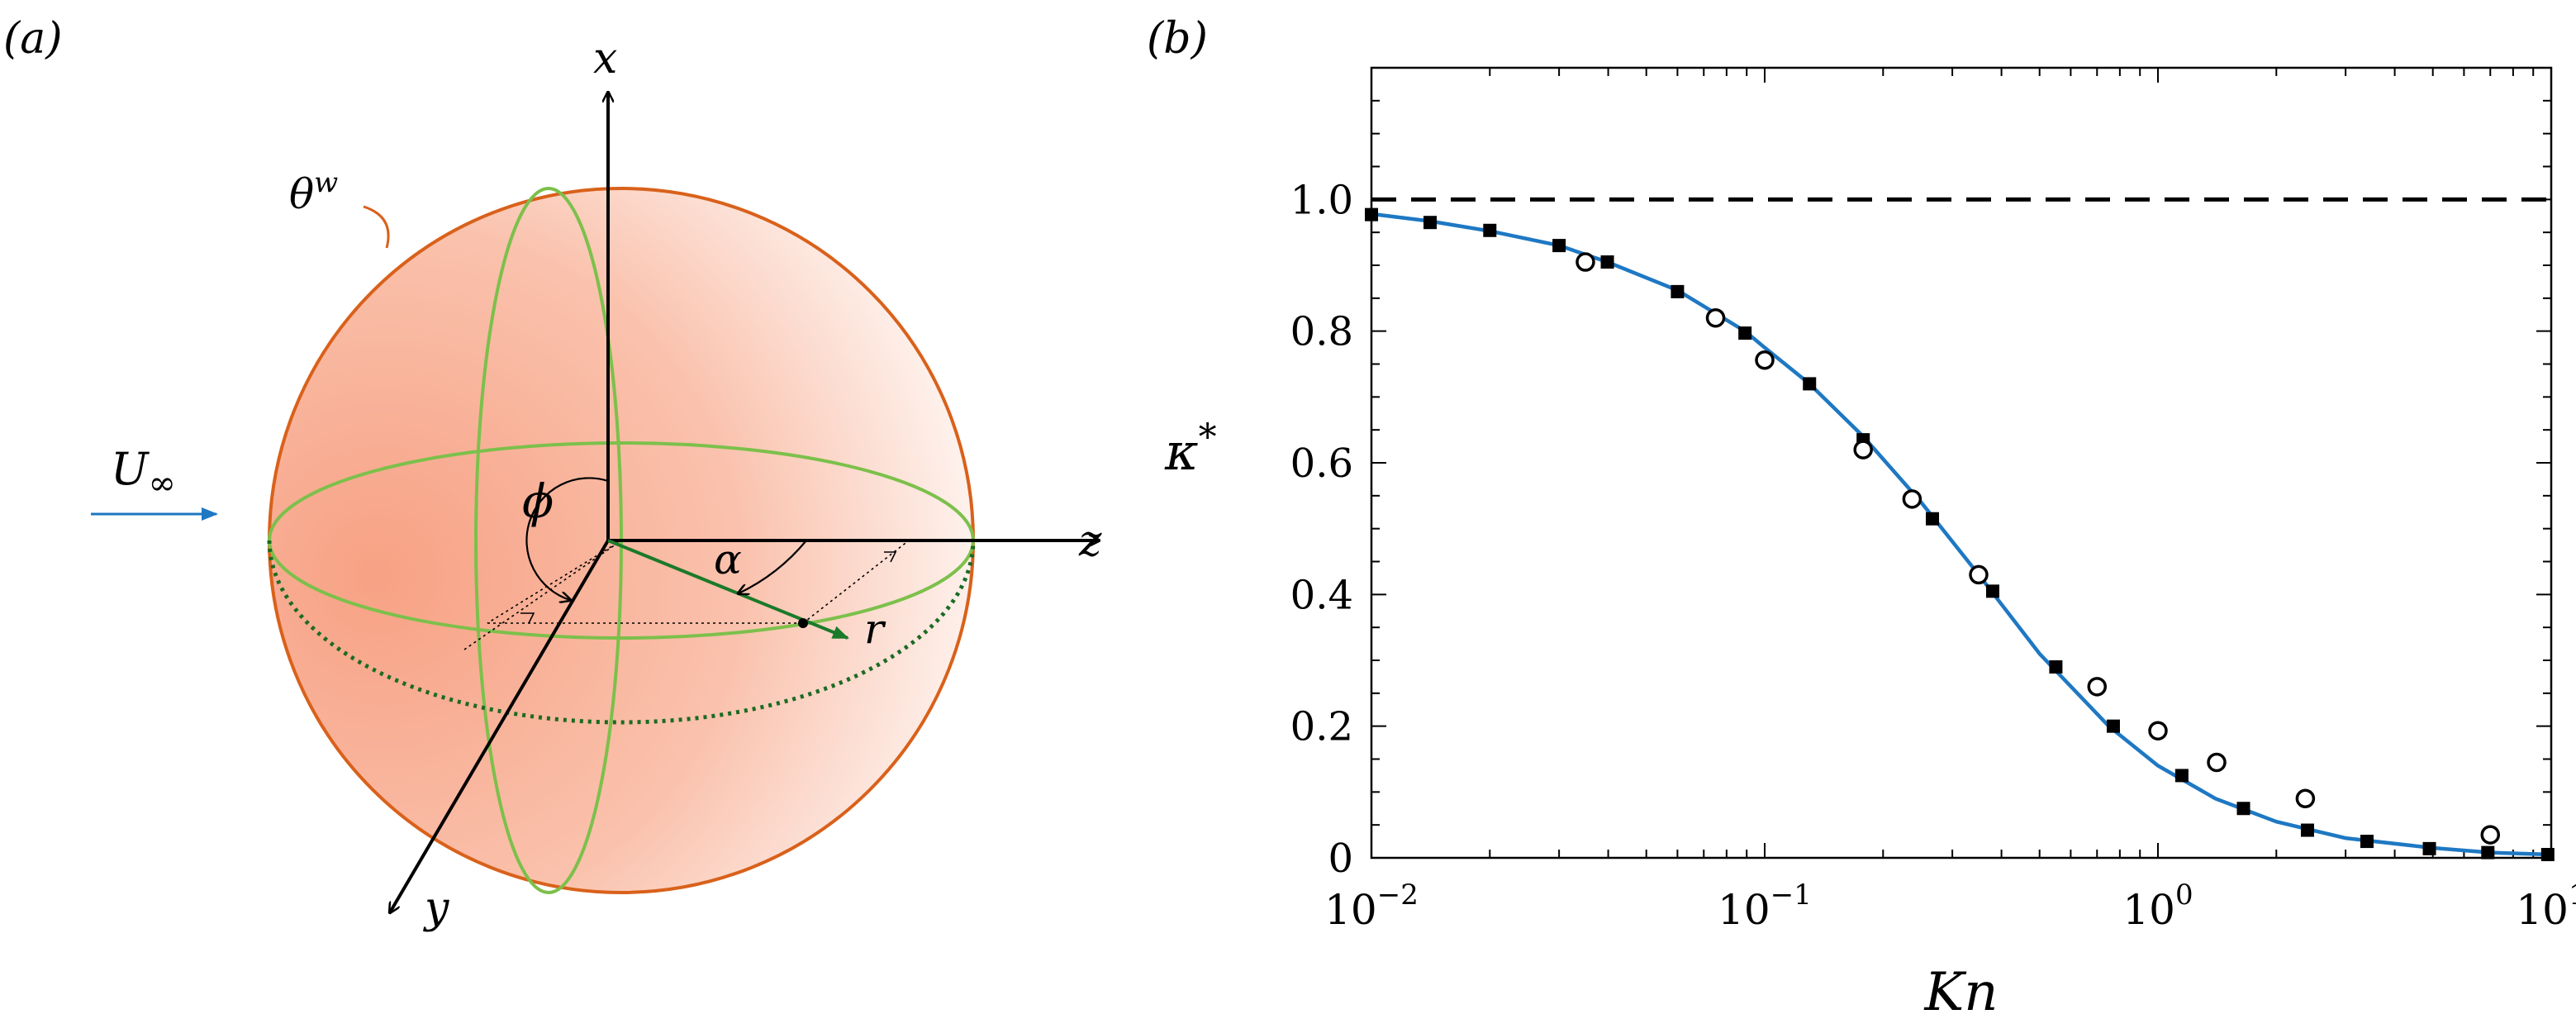  Describe the element at coordinates (376, 227) in the screenshot. I see `theta-w-leader` at that location.